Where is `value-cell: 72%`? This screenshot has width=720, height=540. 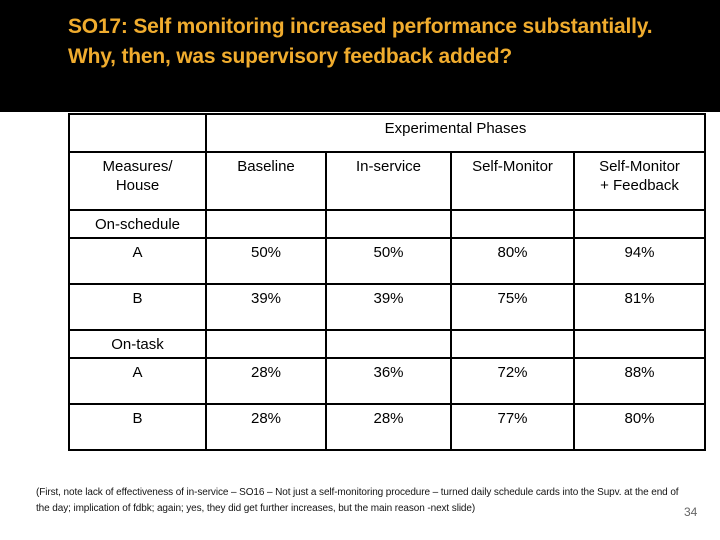
value-cell: 72% is located at coordinates (512, 381).